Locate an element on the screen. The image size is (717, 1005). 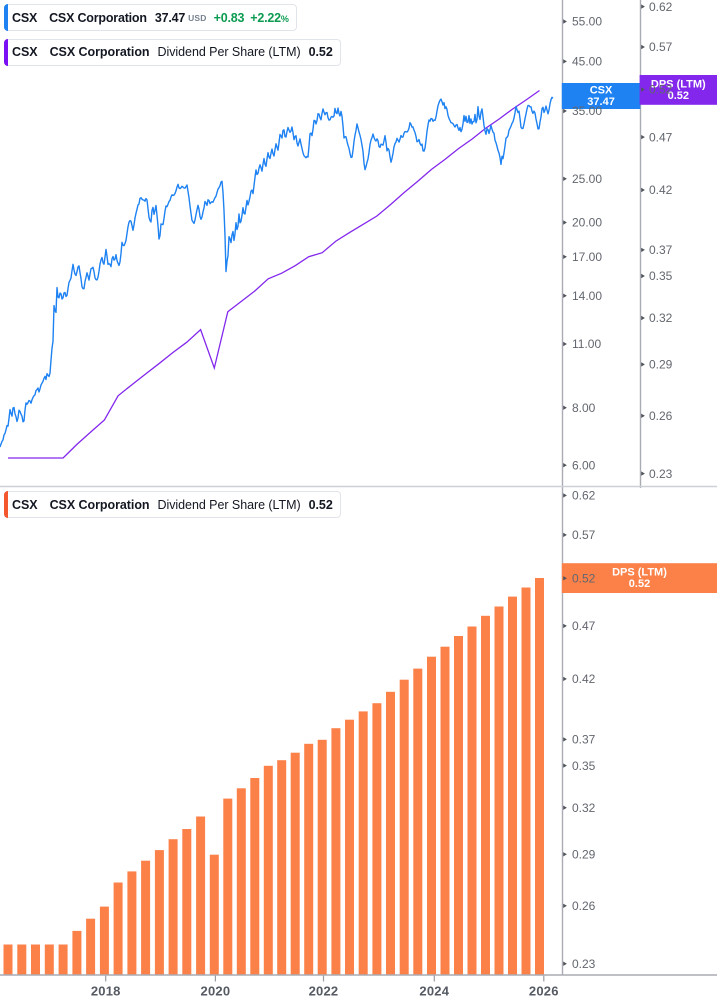
svg-text: 2026 is located at coordinates (544, 991).